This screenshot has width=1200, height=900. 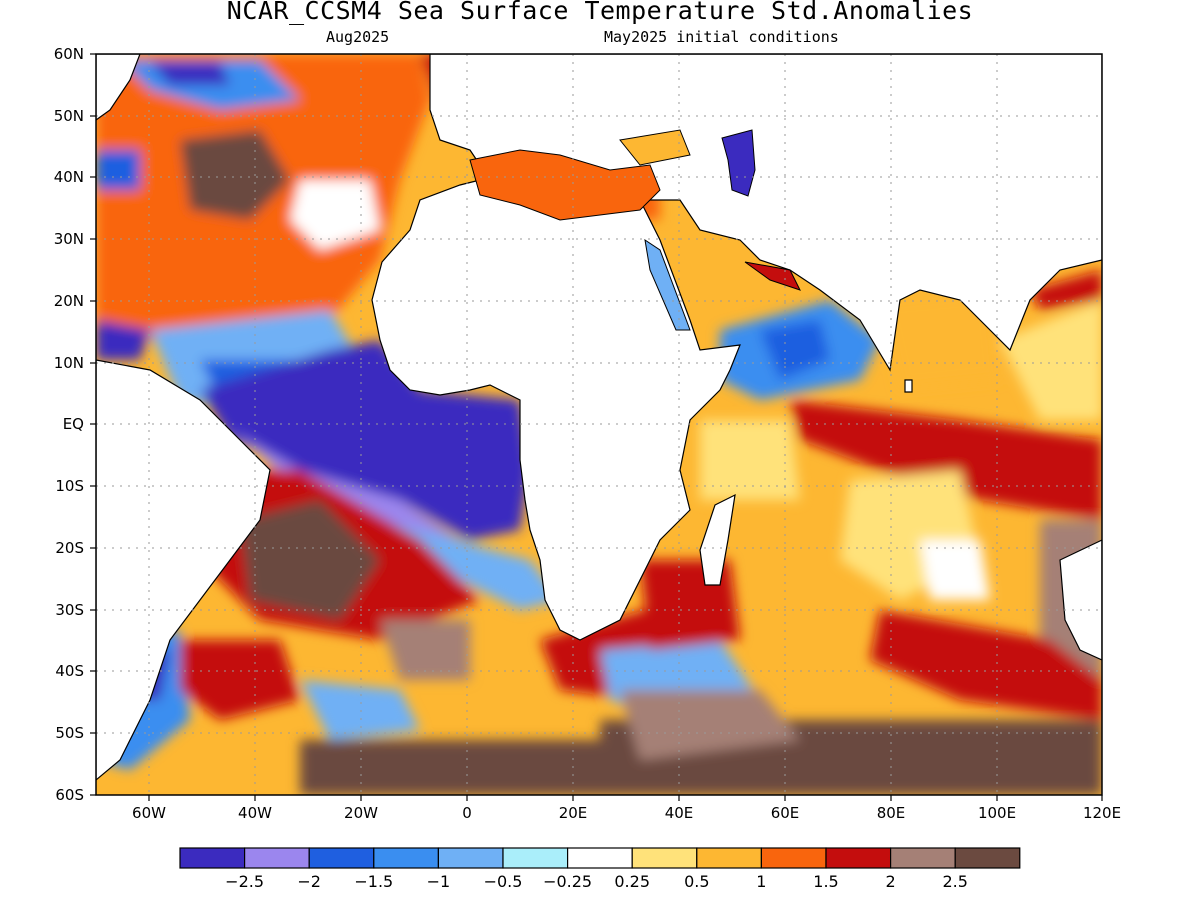 I want to click on lon-label: 120E, so click(x=1102, y=813).